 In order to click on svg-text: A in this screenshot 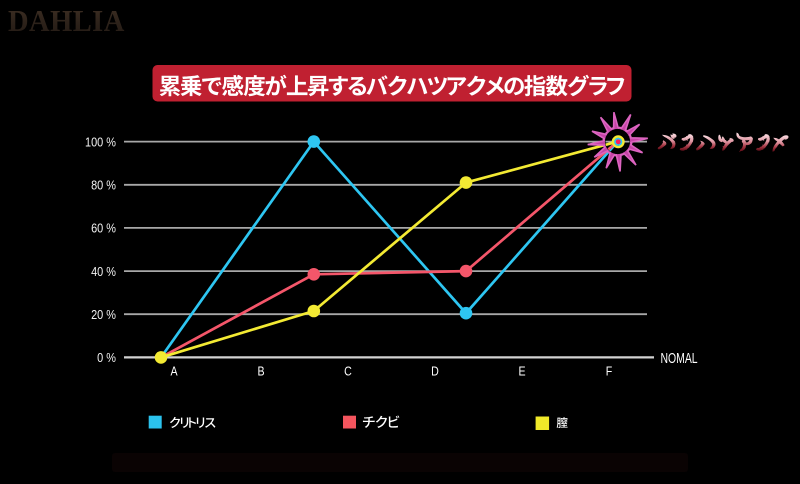, I will do `click(173, 372)`.